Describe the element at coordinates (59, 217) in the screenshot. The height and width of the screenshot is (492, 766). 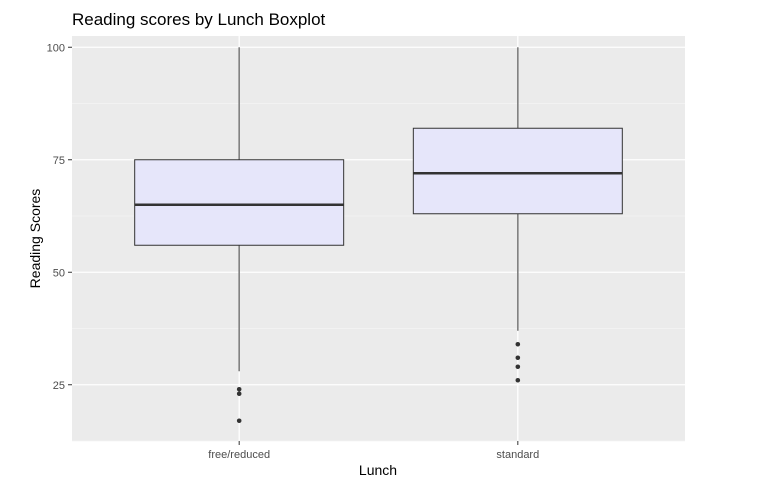
I see `y-axis: 25 50 75 100` at that location.